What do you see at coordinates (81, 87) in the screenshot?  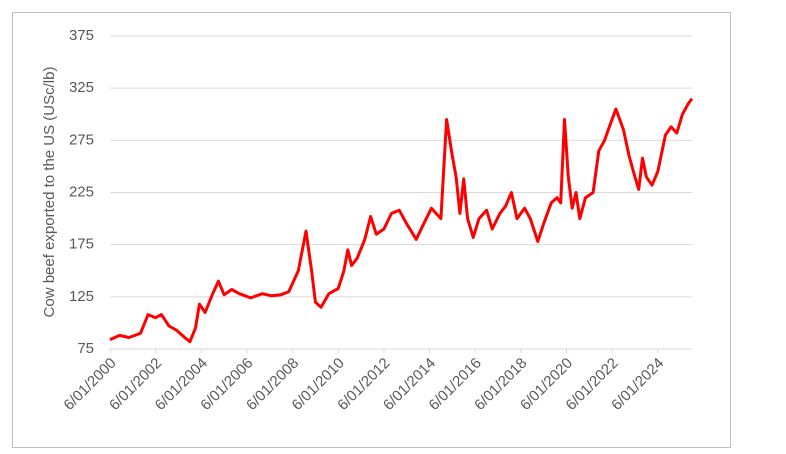 I see `y-tick-label: 325` at bounding box center [81, 87].